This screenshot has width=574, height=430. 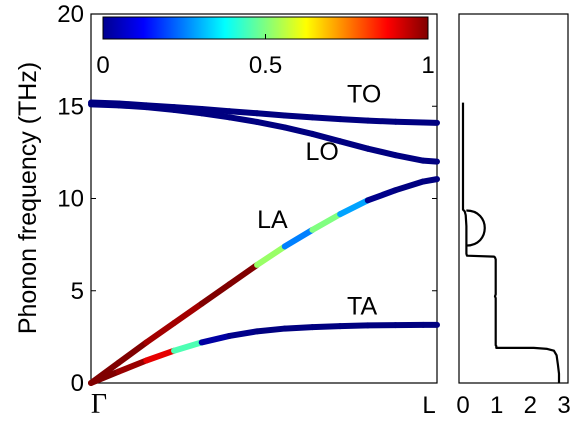 I want to click on colorbar-tick-label: 1, so click(x=427, y=65).